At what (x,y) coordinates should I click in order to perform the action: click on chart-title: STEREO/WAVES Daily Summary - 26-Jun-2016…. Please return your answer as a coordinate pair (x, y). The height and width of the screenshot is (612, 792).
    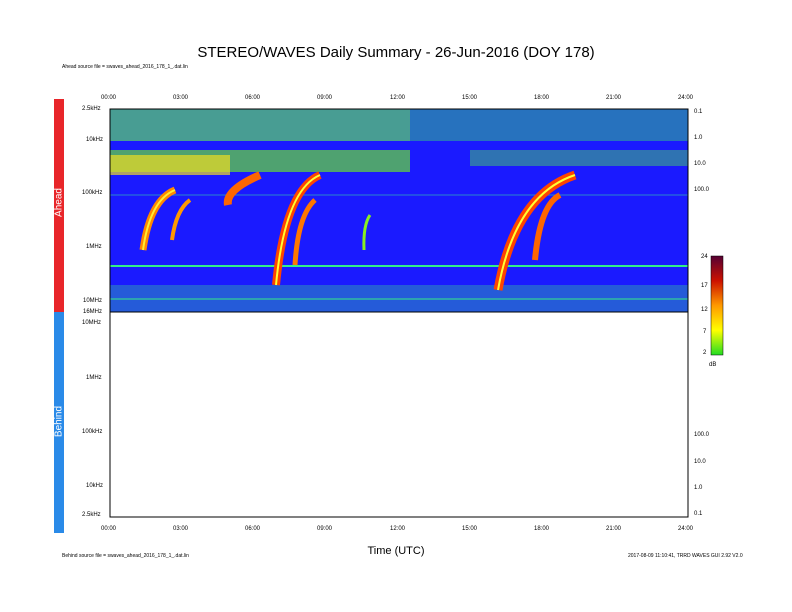
    Looking at the image, I should click on (396, 52).